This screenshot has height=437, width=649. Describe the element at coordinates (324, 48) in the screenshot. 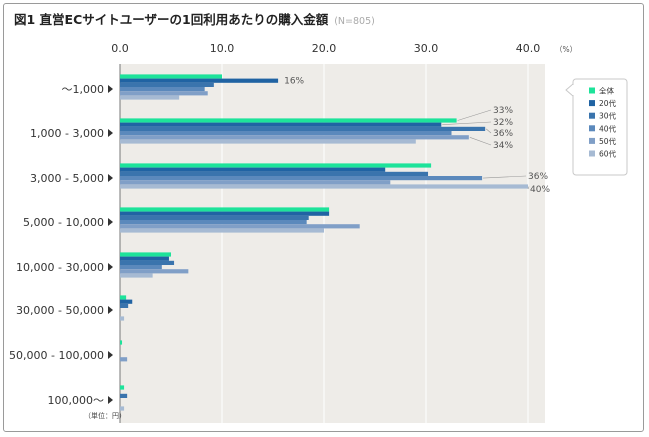

I see `x-tick-label: 20.0` at that location.